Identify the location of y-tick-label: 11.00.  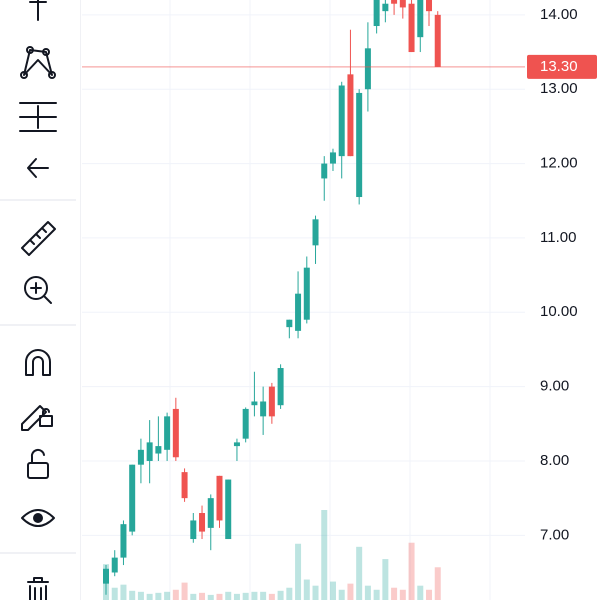
(558, 237).